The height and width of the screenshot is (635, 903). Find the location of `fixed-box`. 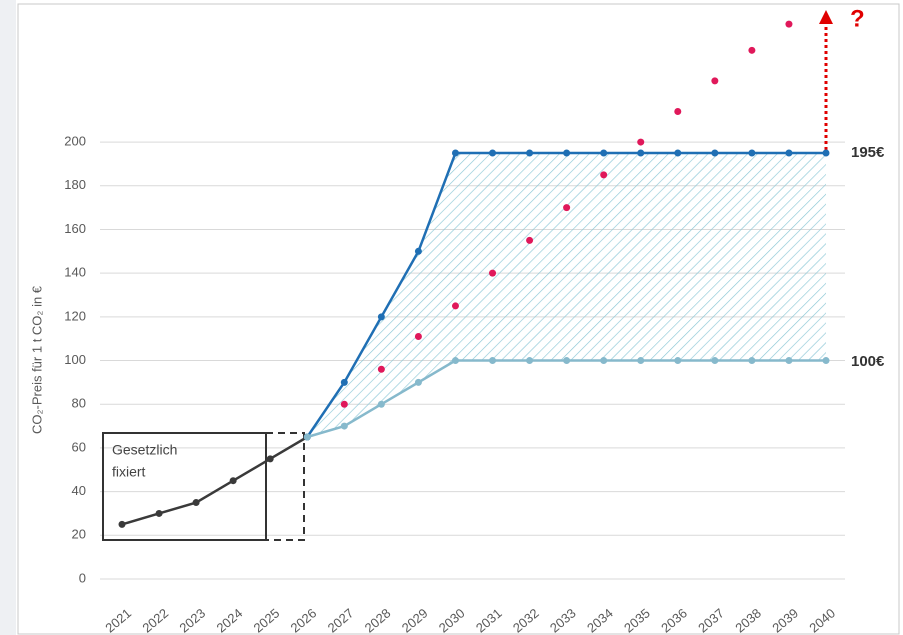

fixed-box is located at coordinates (184, 486).